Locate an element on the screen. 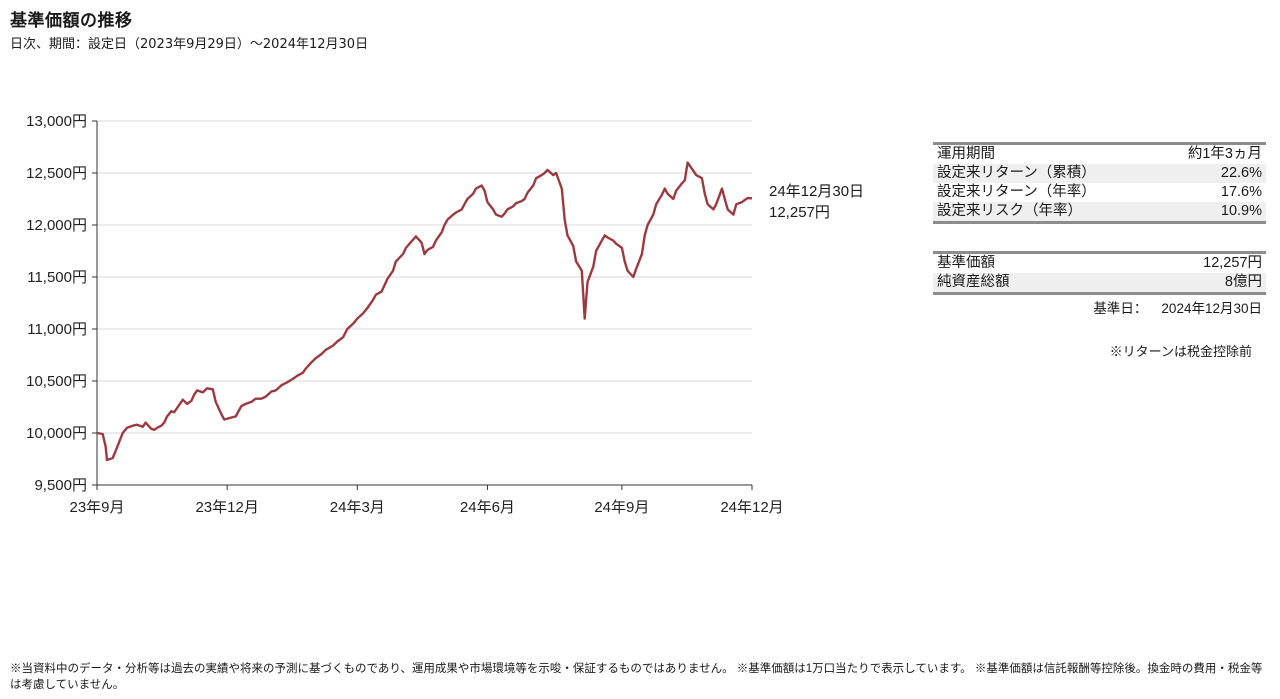 The width and height of the screenshot is (1280, 699). row-label: 運用期間 is located at coordinates (966, 154).